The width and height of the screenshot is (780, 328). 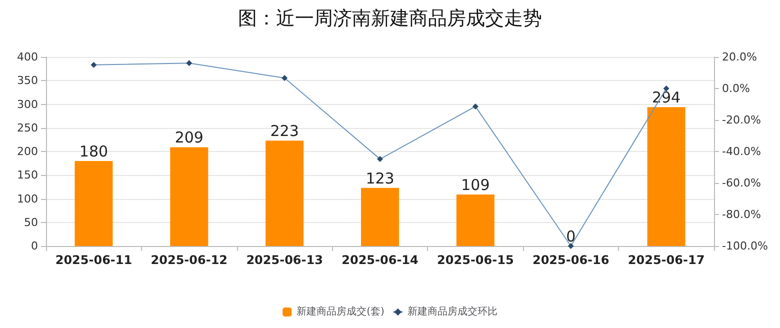 What do you see at coordinates (340, 312) in the screenshot?
I see `legend-label: 新建商品房成交(套)` at bounding box center [340, 312].